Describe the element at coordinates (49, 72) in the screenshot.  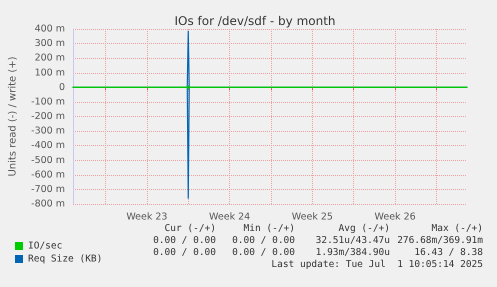
I see `y-tick-label: 100 m` at that location.